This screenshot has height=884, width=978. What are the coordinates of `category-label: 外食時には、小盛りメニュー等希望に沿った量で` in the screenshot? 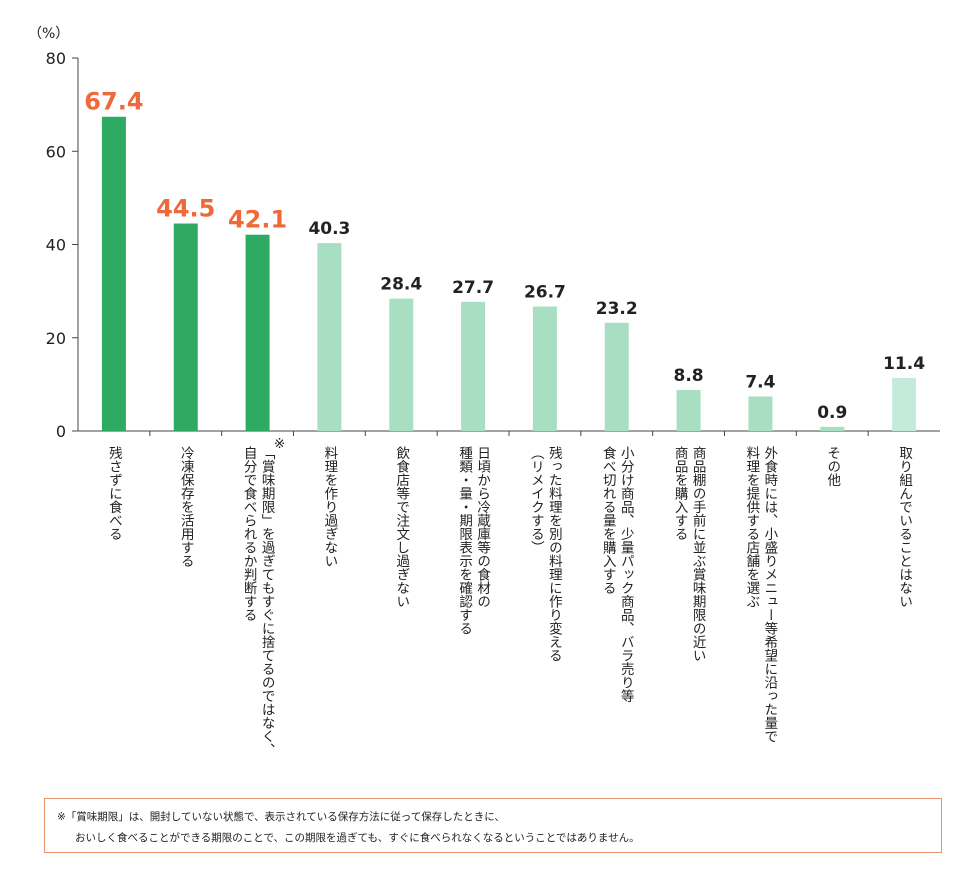 It's located at (769, 595).